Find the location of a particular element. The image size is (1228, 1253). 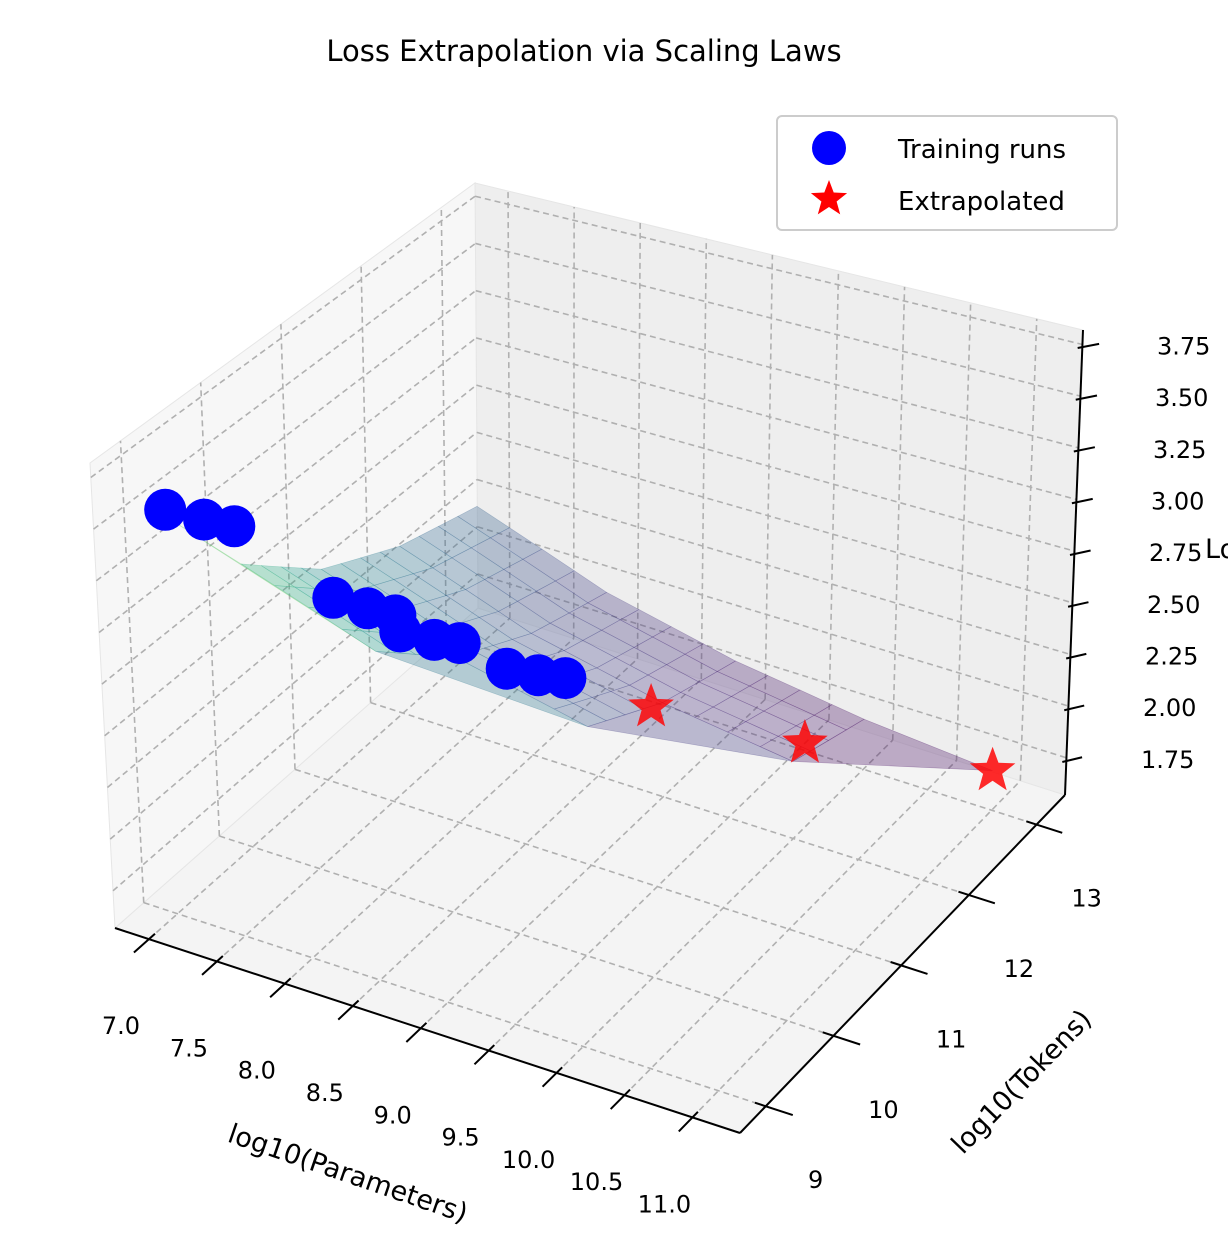

x-axis-line is located at coordinates (427, 1030).